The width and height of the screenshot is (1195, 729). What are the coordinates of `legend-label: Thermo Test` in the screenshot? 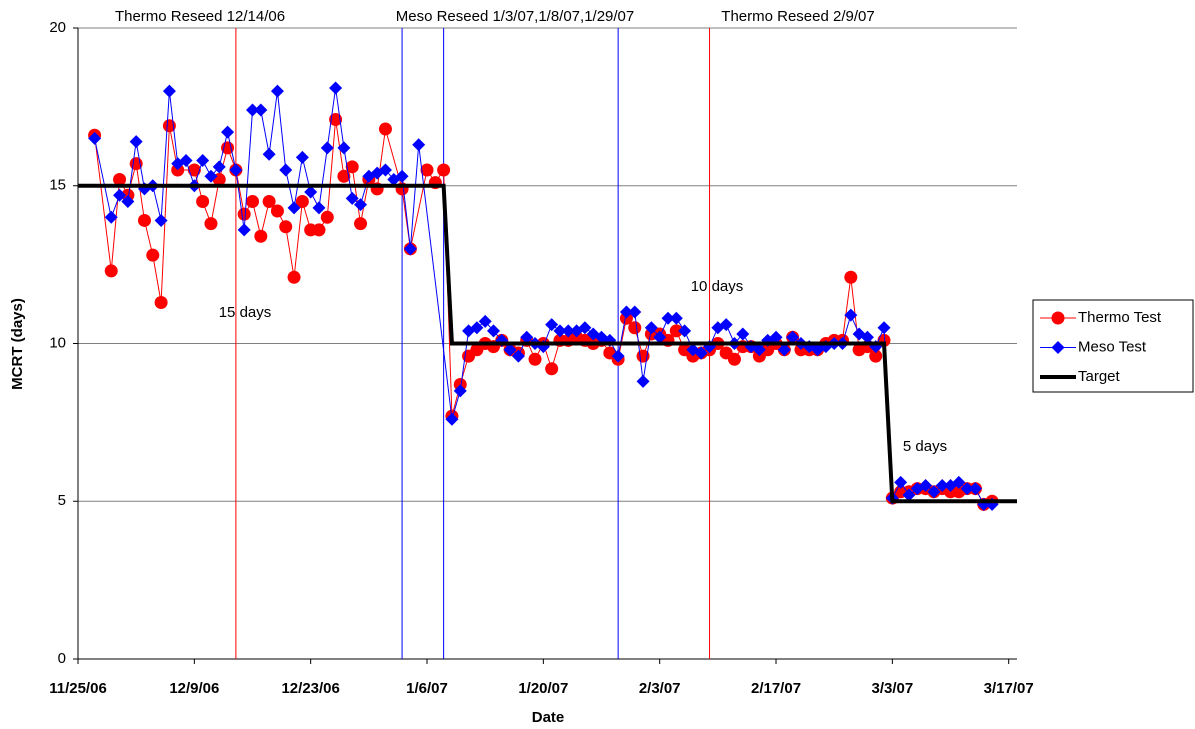 It's located at (1120, 317).